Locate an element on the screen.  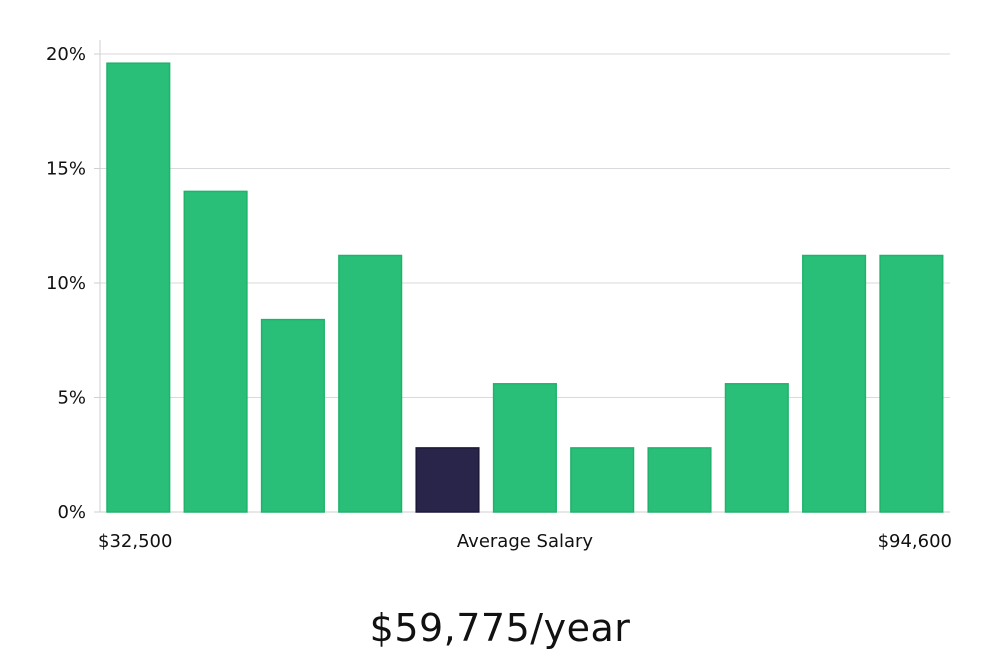
x-start-label: $32,500 is located at coordinates (135, 541).